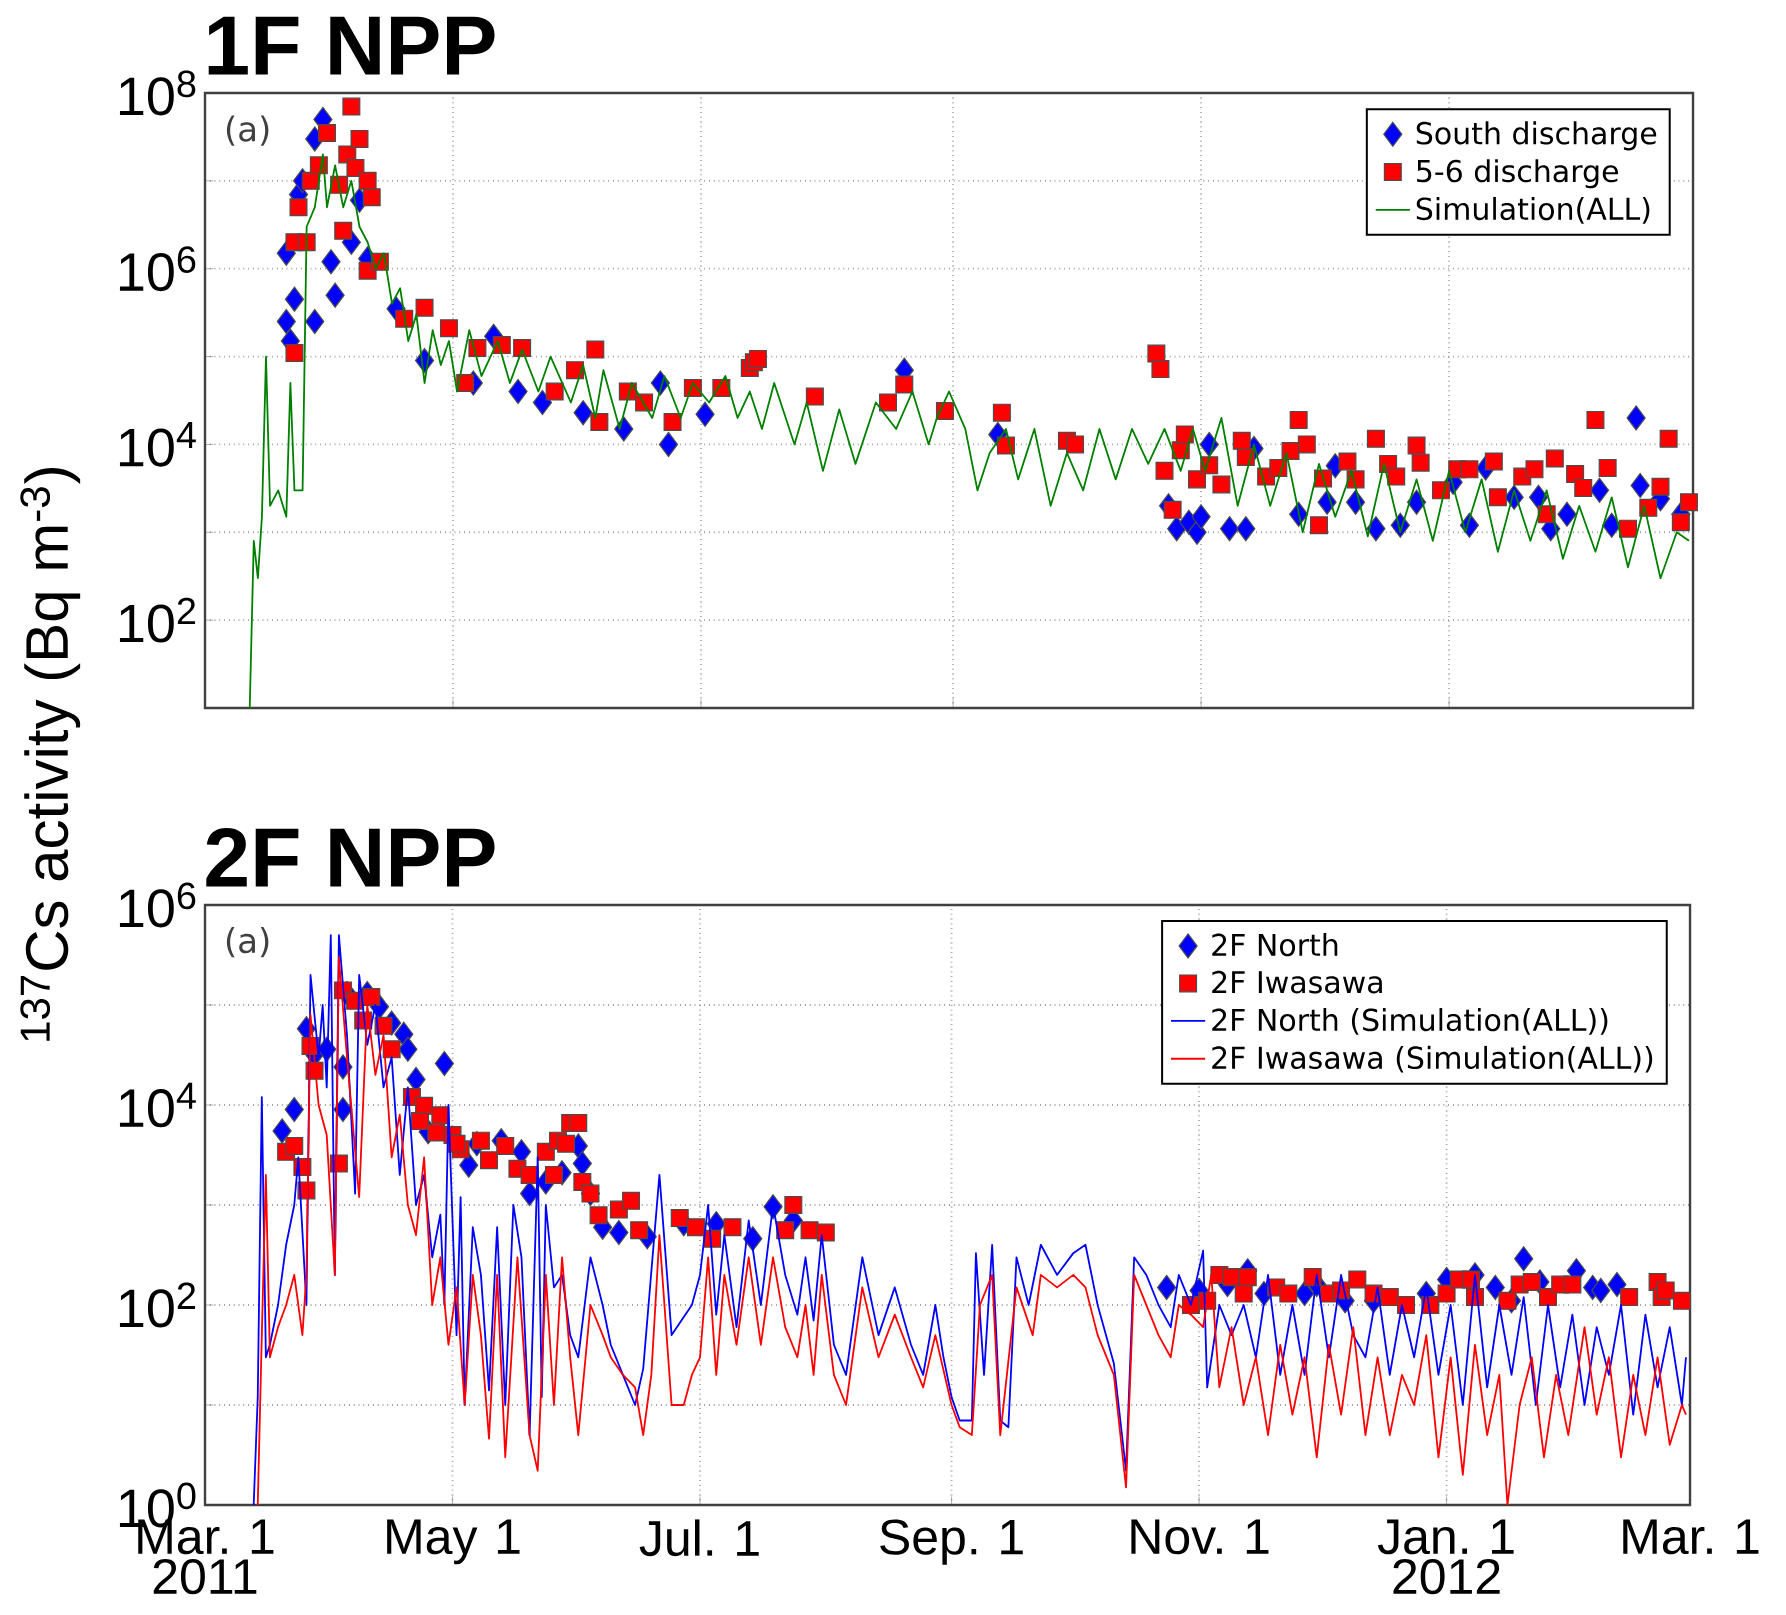 The width and height of the screenshot is (1786, 1615). I want to click on legend-label: 5-6 discharge, so click(1517, 174).